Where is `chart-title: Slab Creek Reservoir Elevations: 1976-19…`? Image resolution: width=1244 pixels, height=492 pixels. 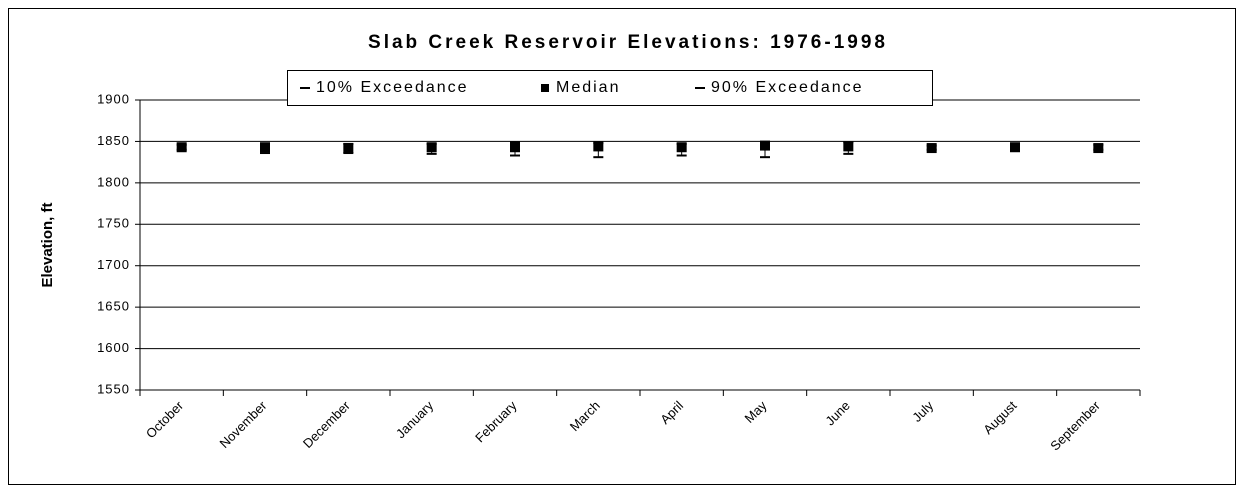
chart-title: Slab Creek Reservoir Elevations: 1976-19… is located at coordinates (628, 42).